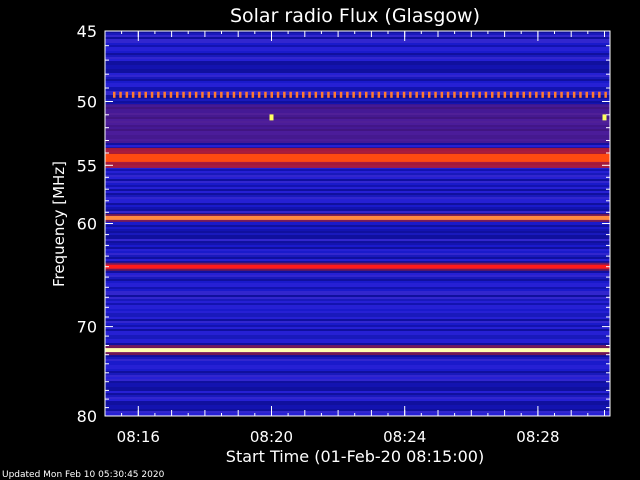 The image size is (640, 480). Describe the element at coordinates (83, 475) in the screenshot. I see `update-timestamp: Updated Mon Feb 10 05:30:45 2020` at that location.